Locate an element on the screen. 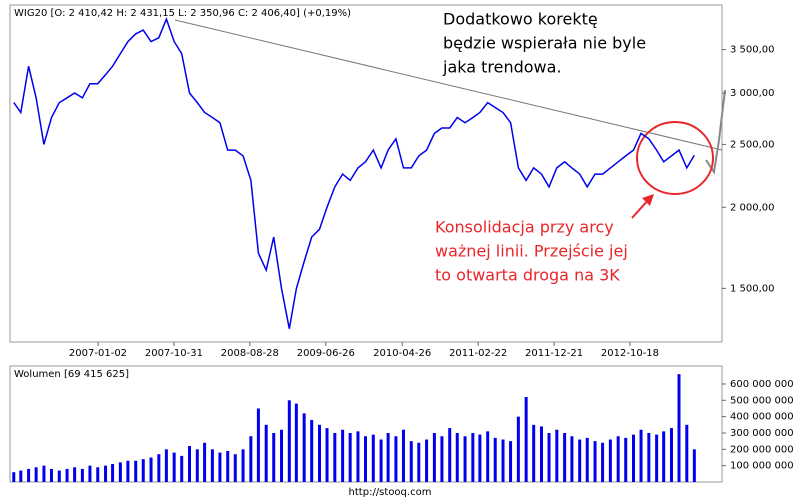 Image resolution: width=800 pixels, height=500 pixels. annotation: ważnej linii. Przejście jej is located at coordinates (531, 251).